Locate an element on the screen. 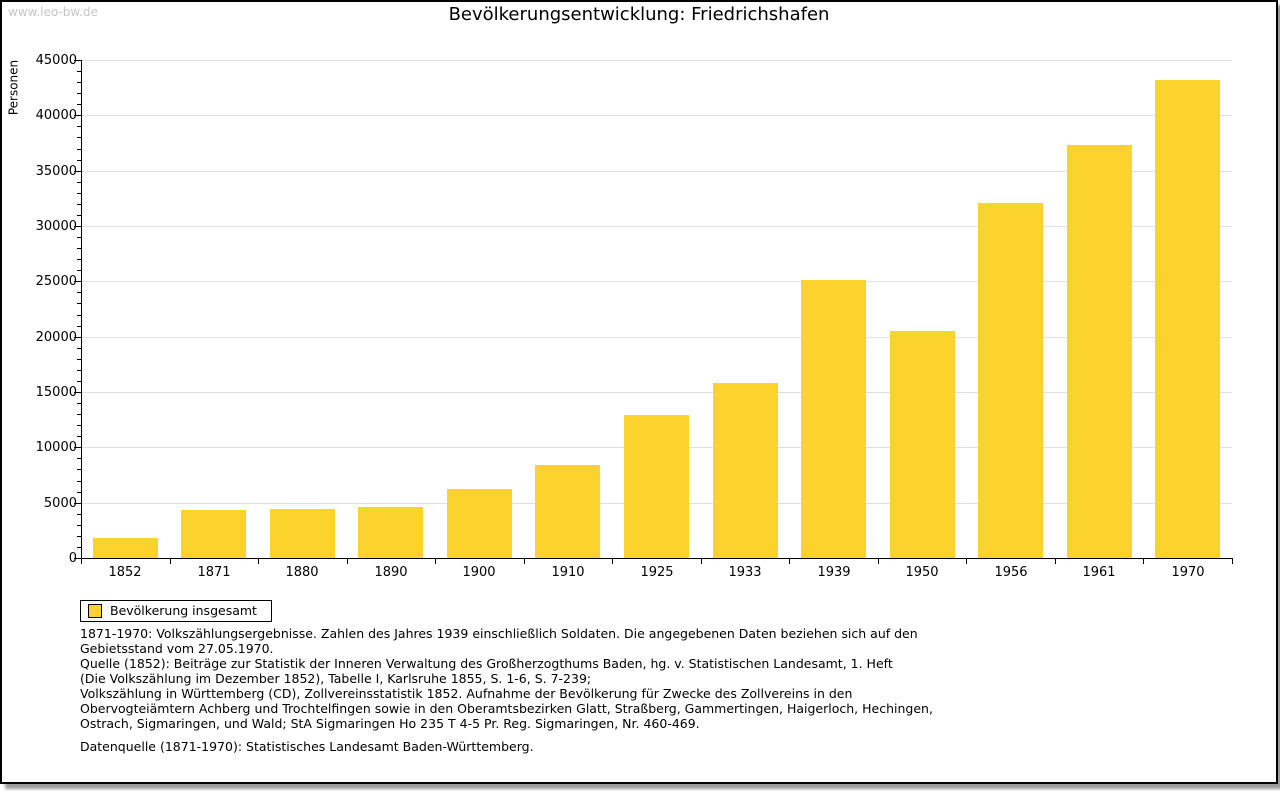  legend-label: Bevölkerung insgesamt is located at coordinates (183, 610).